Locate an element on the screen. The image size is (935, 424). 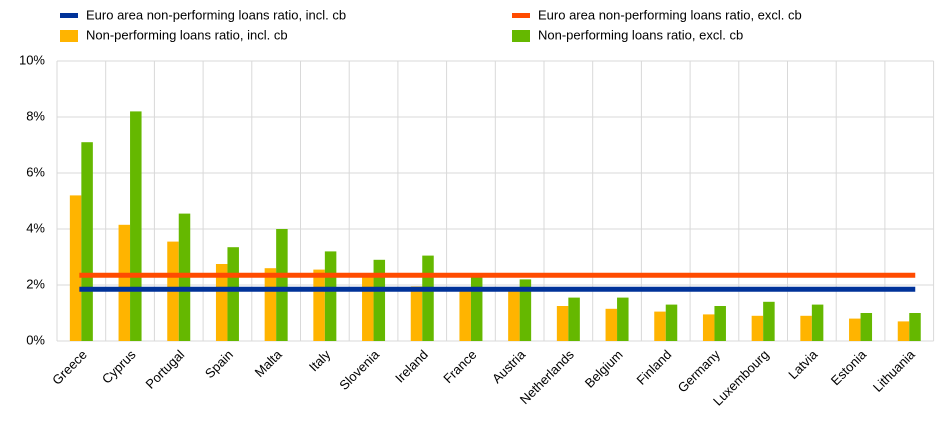
x-tick-label: Lithuania is located at coordinates (894, 370).